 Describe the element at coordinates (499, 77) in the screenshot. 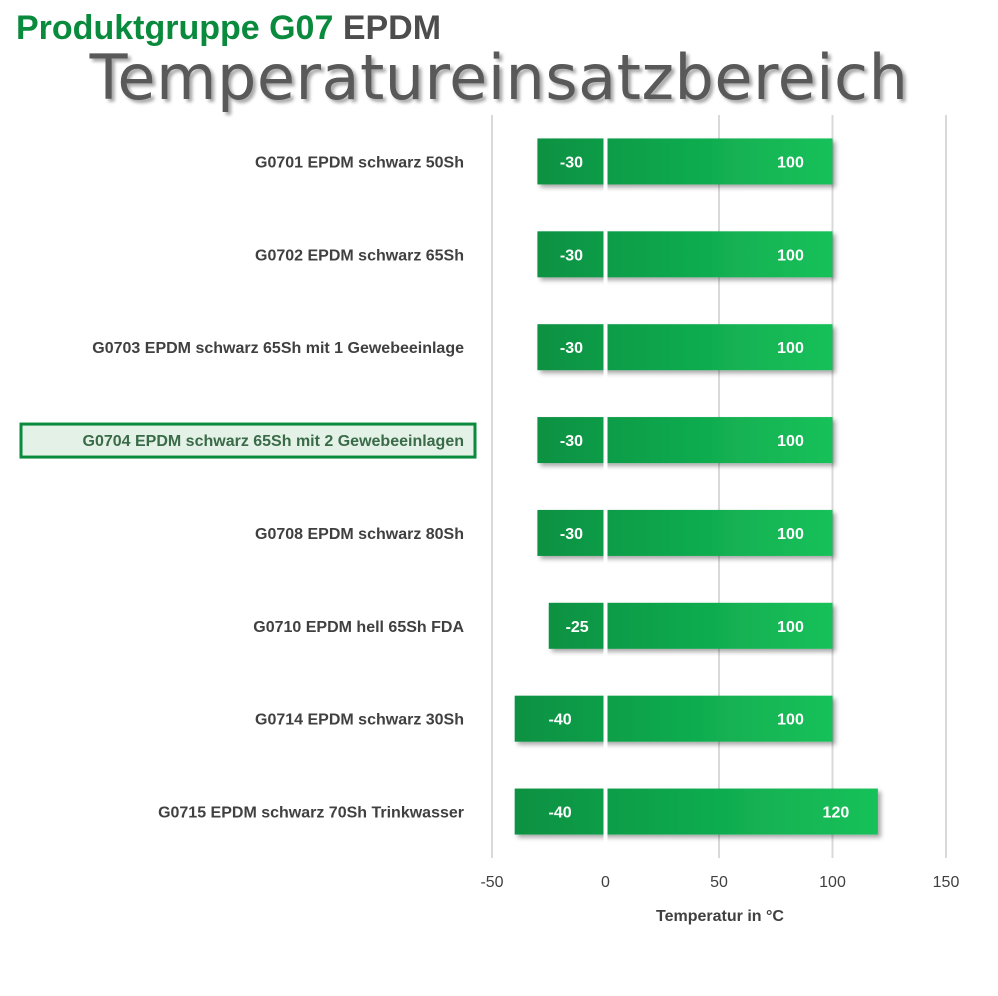

I see `chart-title: Temperatureinsatzbereich` at that location.